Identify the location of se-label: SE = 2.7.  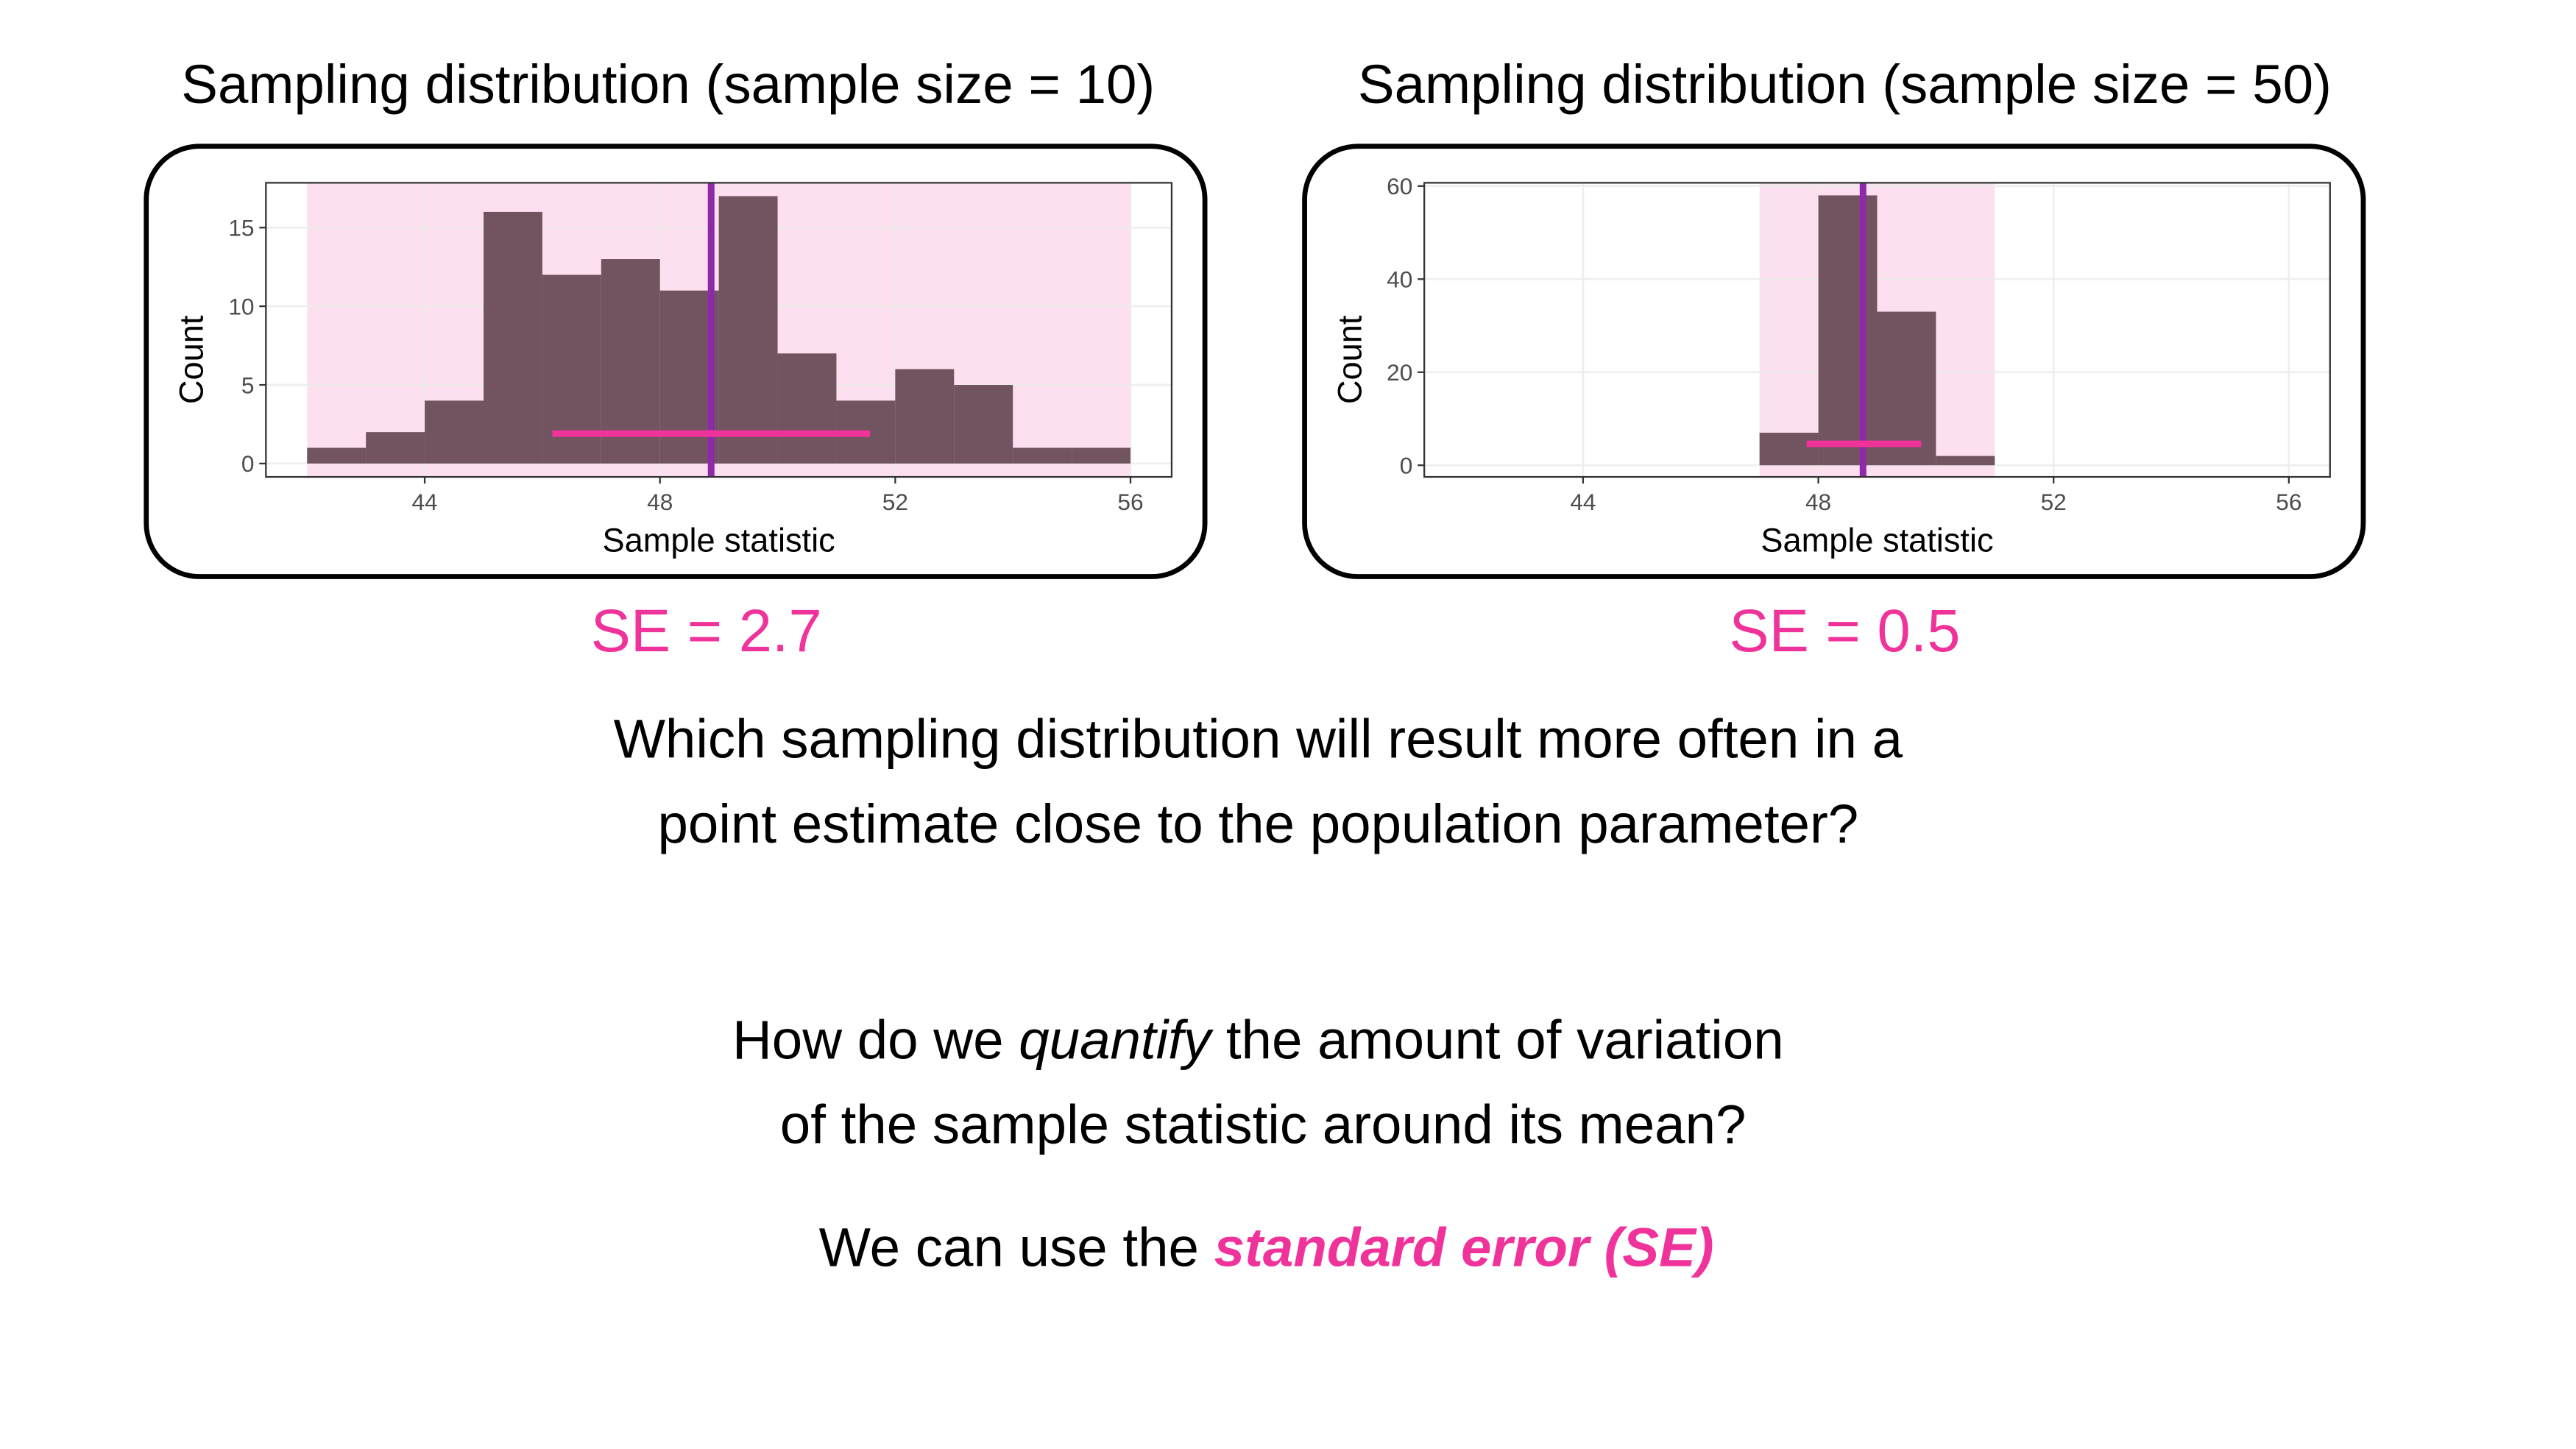
(706, 631).